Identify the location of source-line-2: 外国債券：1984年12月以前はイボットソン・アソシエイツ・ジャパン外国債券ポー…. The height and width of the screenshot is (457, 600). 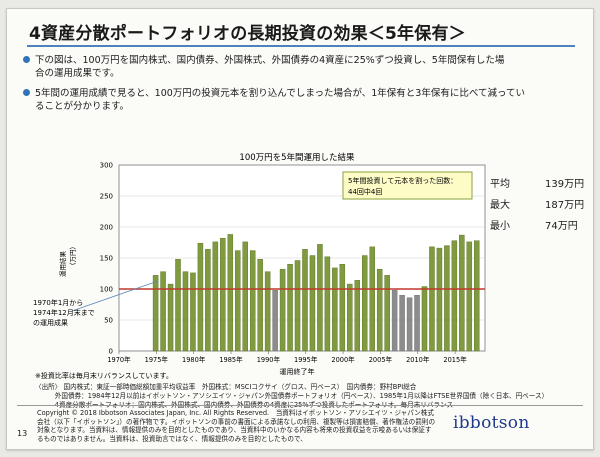
(292, 396).